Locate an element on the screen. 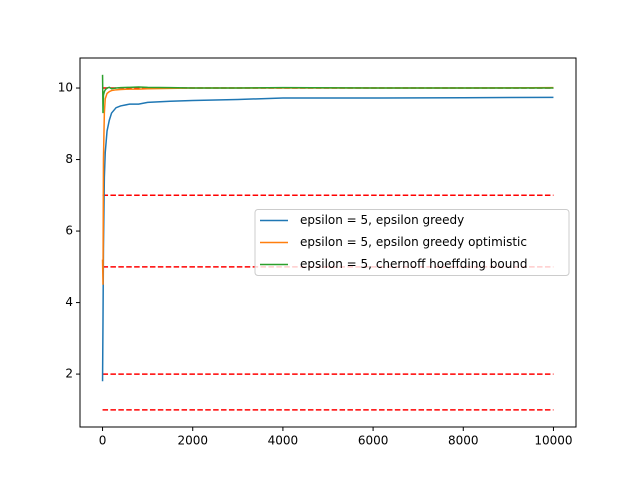 This screenshot has width=640, height=480. x-tick-label: 0 is located at coordinates (103, 441).